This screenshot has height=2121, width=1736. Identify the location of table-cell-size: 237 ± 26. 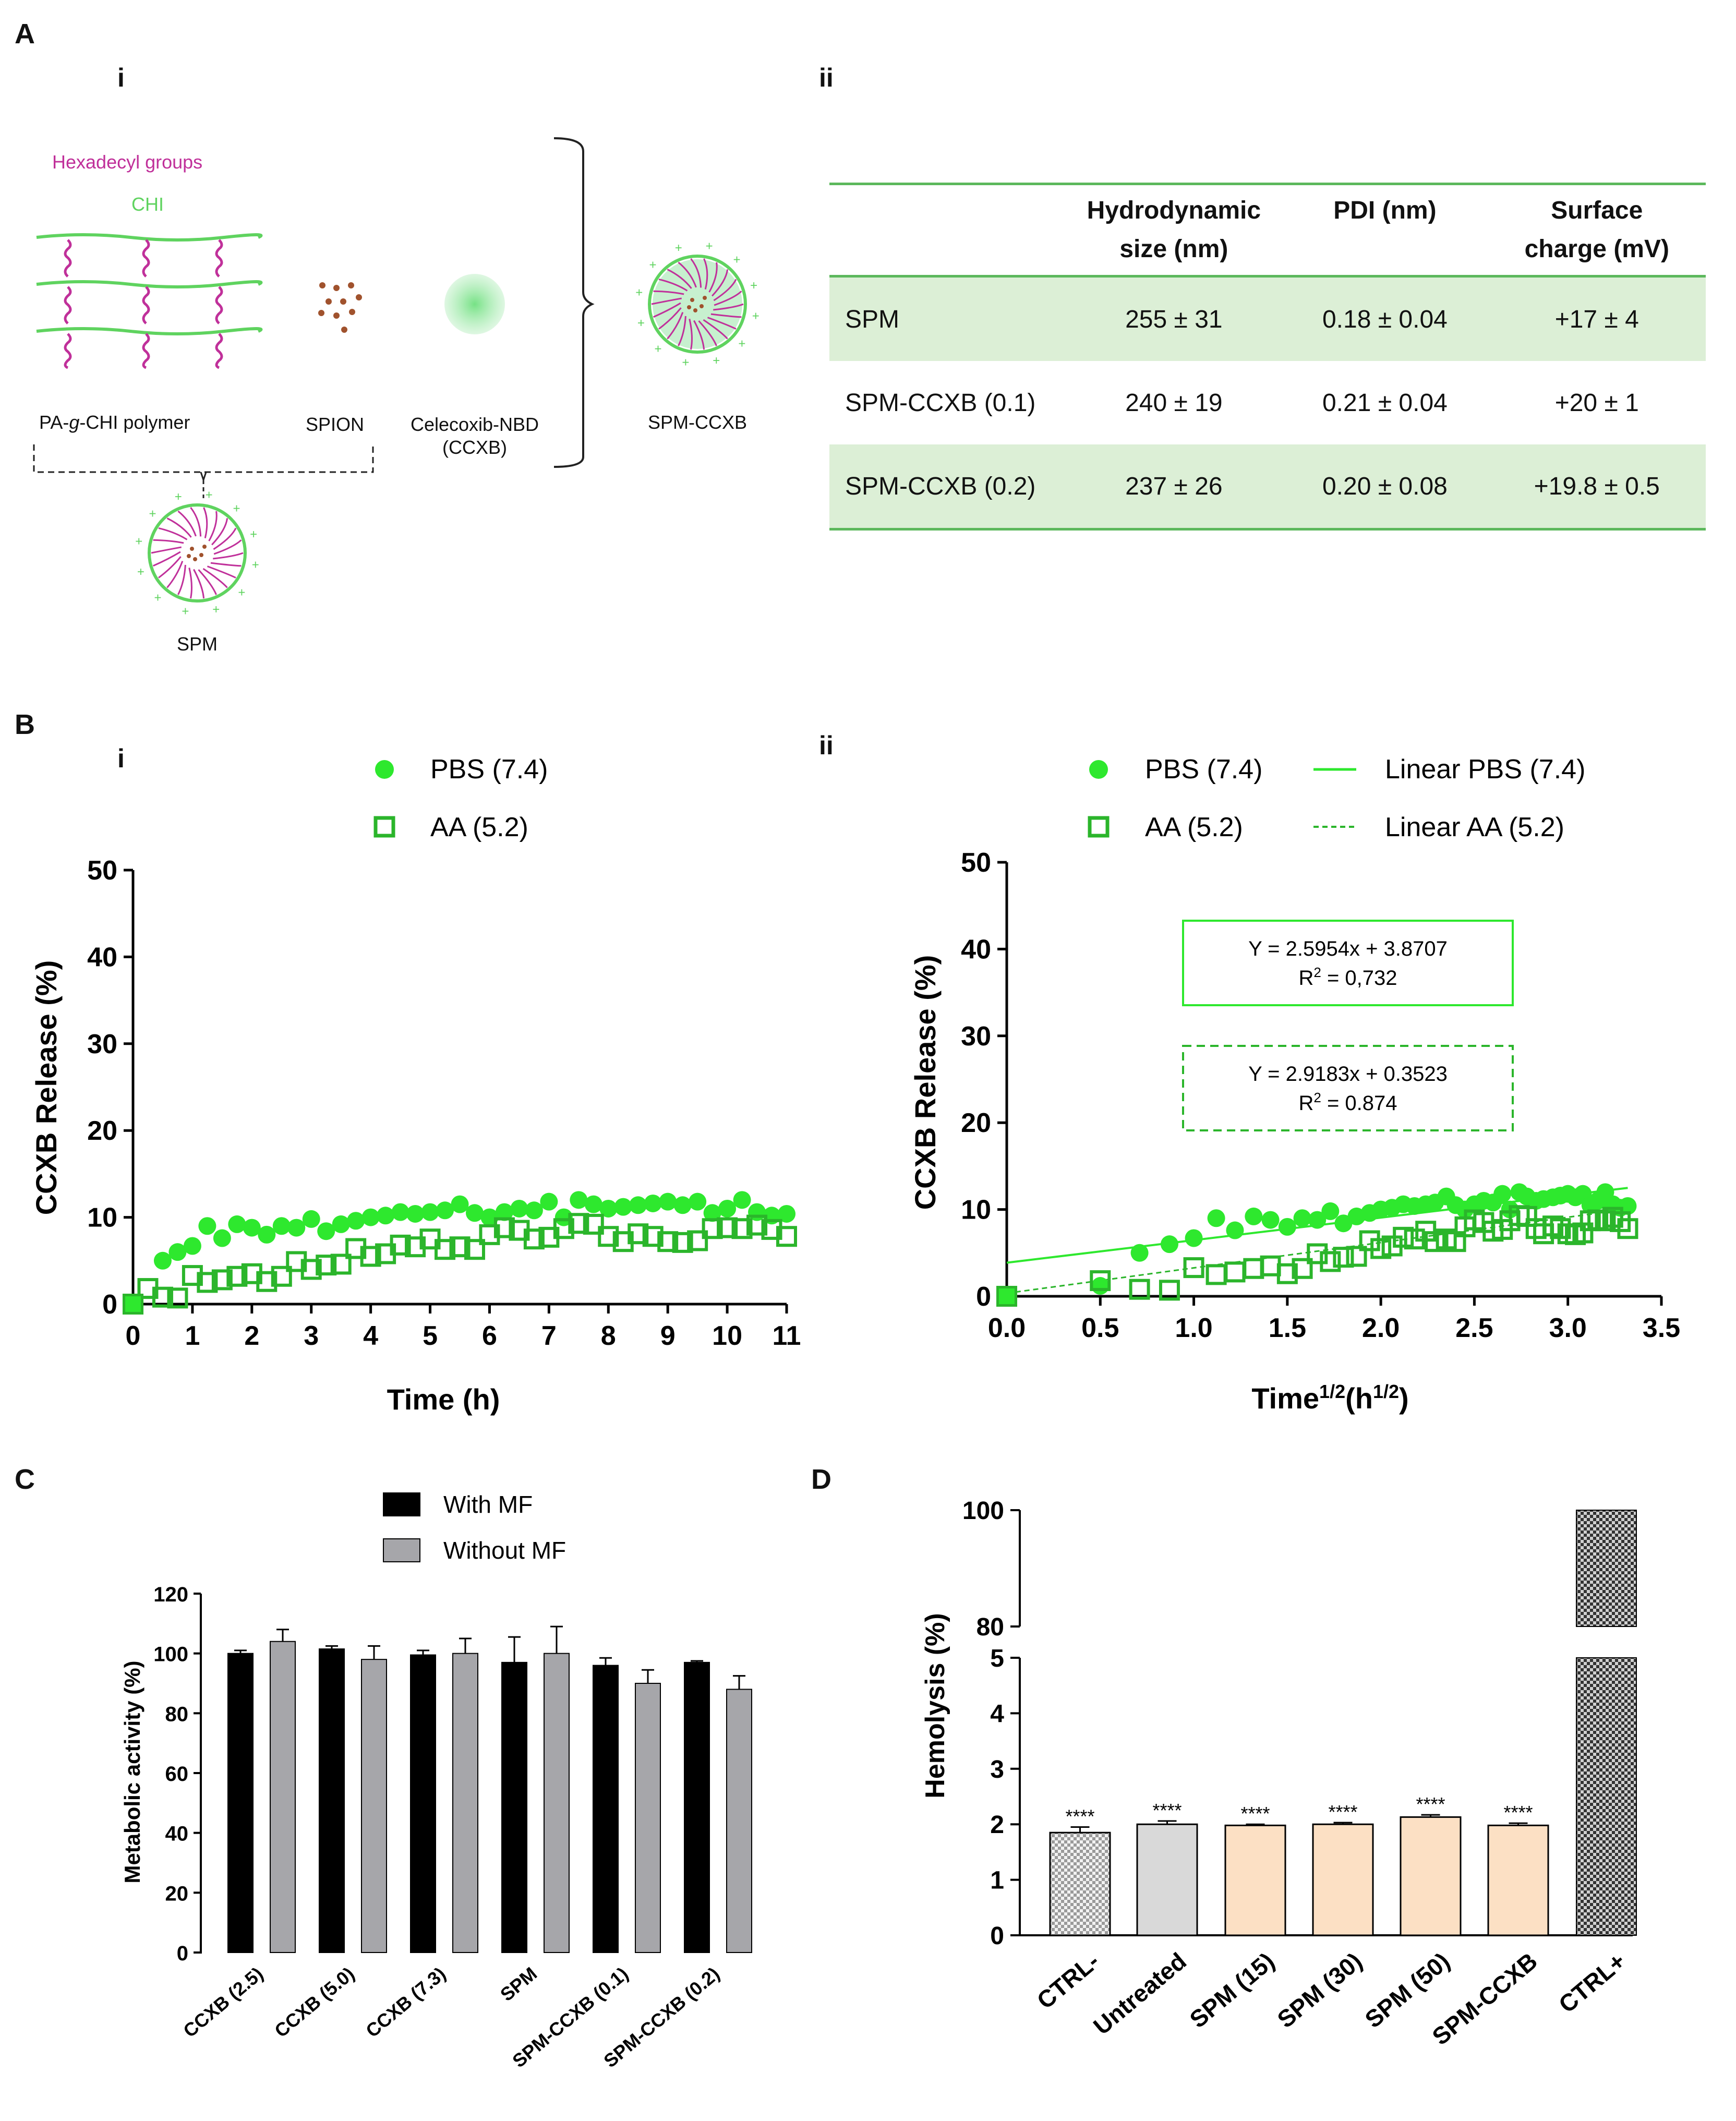
(1174, 486).